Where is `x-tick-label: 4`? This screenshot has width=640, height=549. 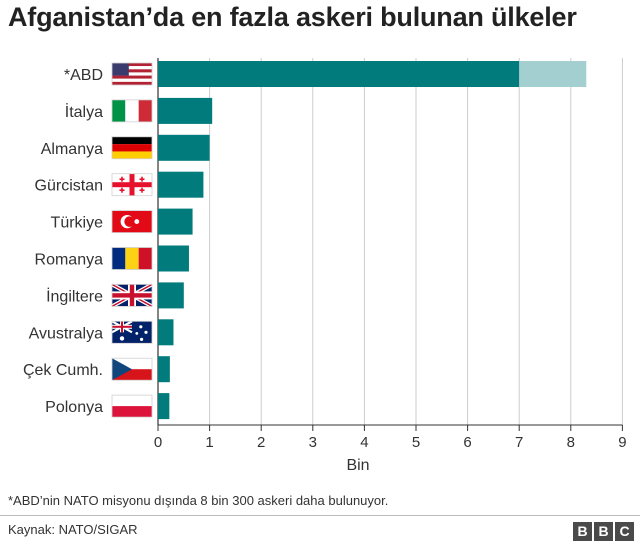
x-tick-label: 4 is located at coordinates (364, 442).